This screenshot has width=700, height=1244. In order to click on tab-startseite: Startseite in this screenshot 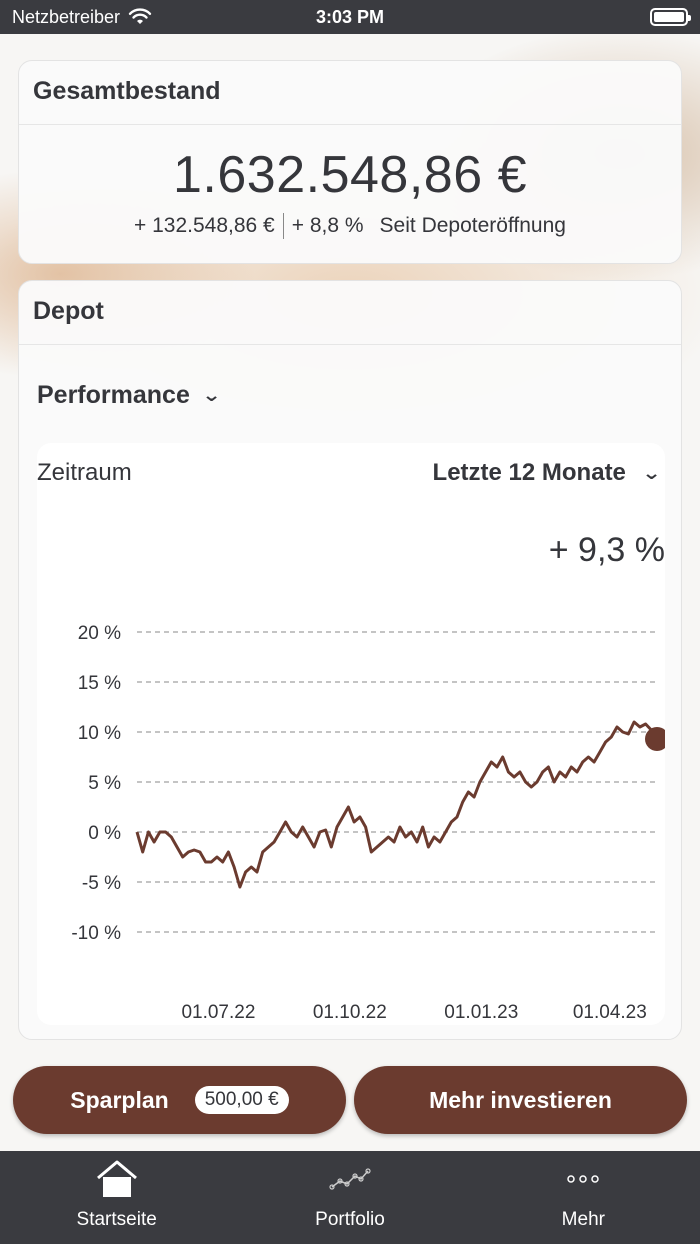, I will do `click(116, 1197)`.